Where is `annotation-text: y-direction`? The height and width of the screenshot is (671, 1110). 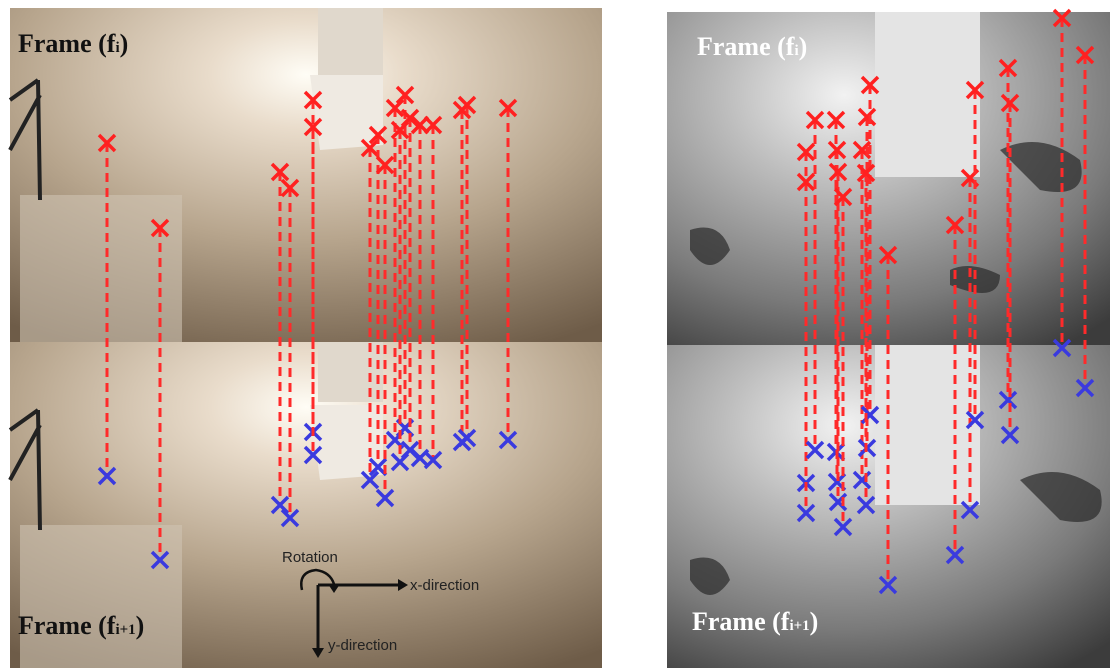 annotation-text: y-direction is located at coordinates (362, 645).